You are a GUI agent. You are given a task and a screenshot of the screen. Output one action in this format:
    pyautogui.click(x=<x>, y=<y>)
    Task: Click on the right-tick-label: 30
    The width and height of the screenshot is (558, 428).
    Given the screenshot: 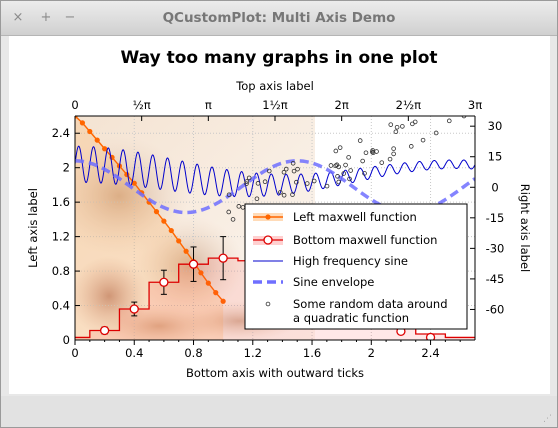 What is the action you would take?
    pyautogui.click(x=495, y=126)
    